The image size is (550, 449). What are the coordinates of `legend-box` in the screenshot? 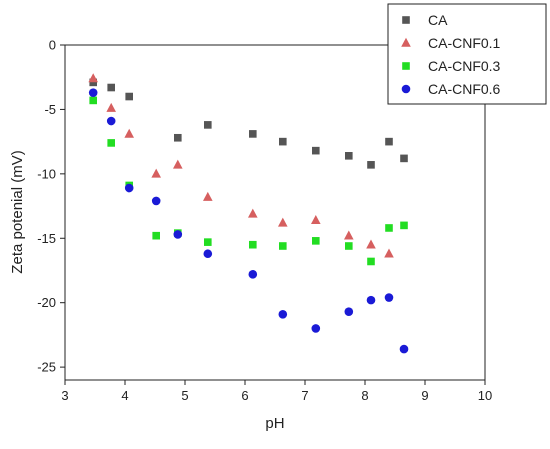 It's located at (467, 54).